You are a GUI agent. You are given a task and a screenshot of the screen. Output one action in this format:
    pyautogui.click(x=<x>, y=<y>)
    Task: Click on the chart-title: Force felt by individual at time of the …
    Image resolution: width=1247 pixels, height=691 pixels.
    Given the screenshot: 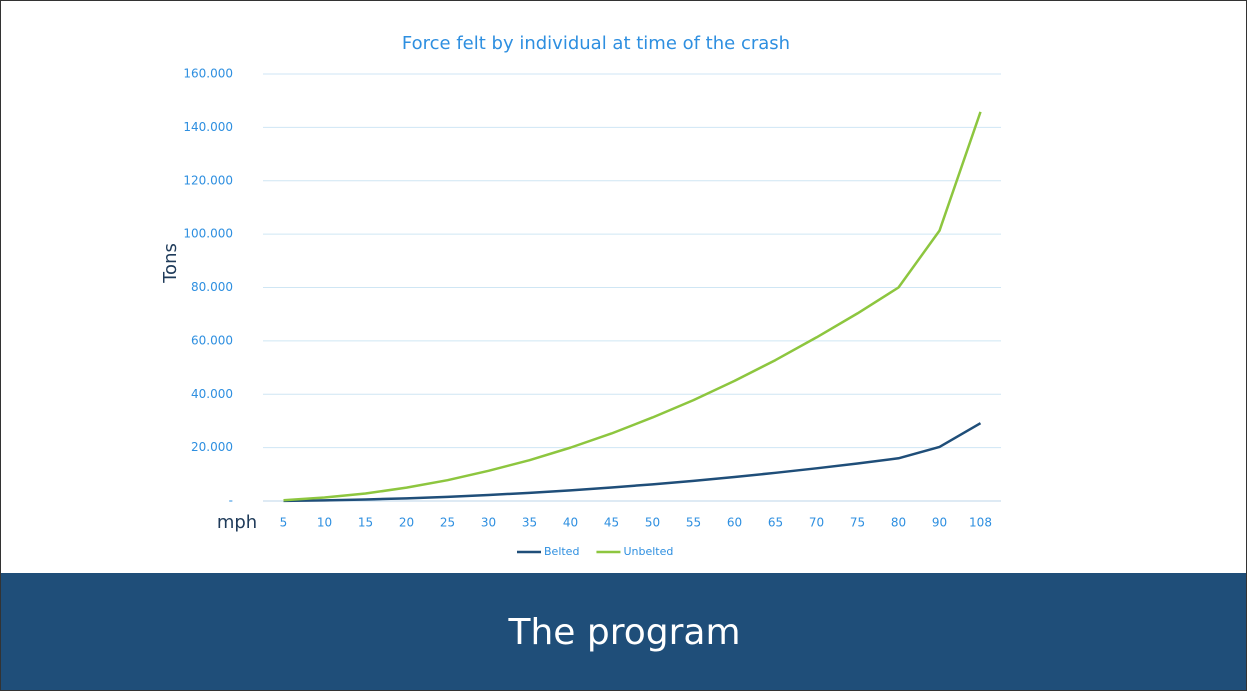 What is the action you would take?
    pyautogui.click(x=596, y=43)
    